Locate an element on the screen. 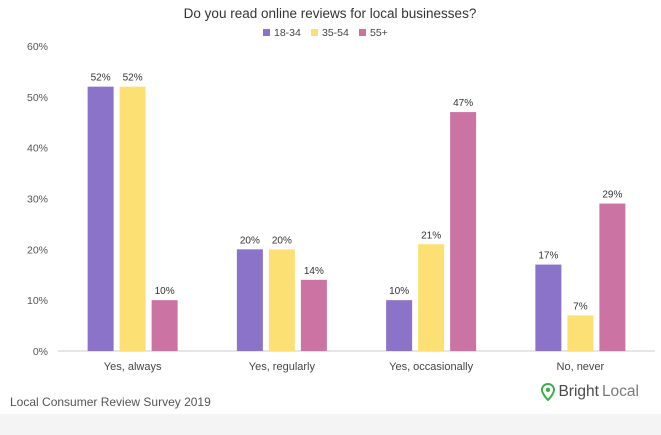 The image size is (661, 435). category-label: Yes, regularly is located at coordinates (282, 367).